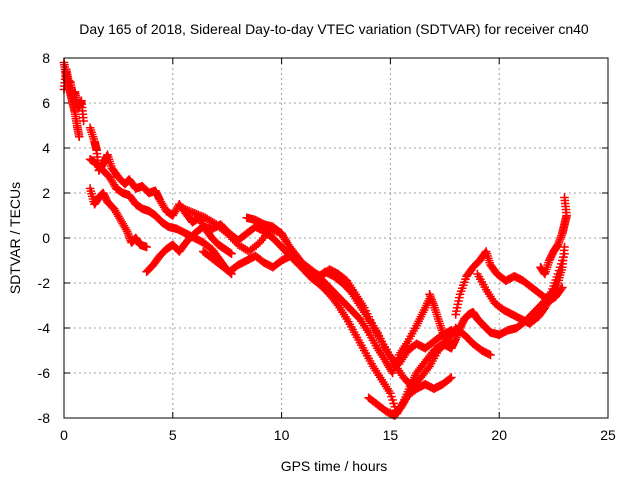 This screenshot has width=640, height=480. I want to click on x-tick-label: 20, so click(499, 435).